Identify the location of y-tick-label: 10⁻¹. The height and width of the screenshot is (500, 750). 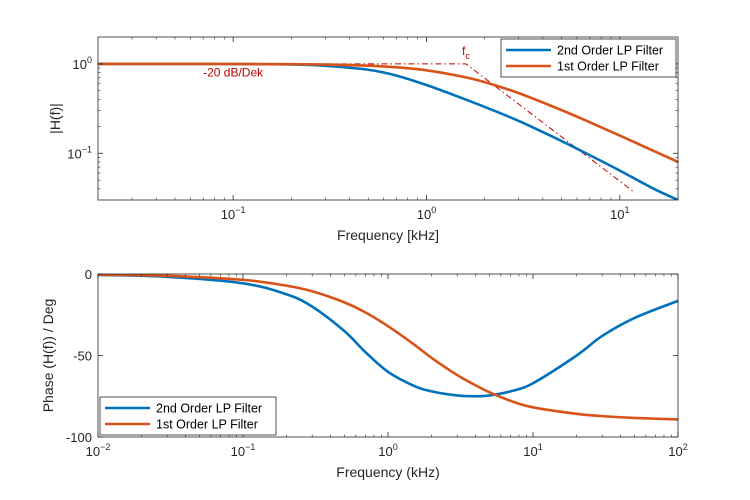
(79, 152).